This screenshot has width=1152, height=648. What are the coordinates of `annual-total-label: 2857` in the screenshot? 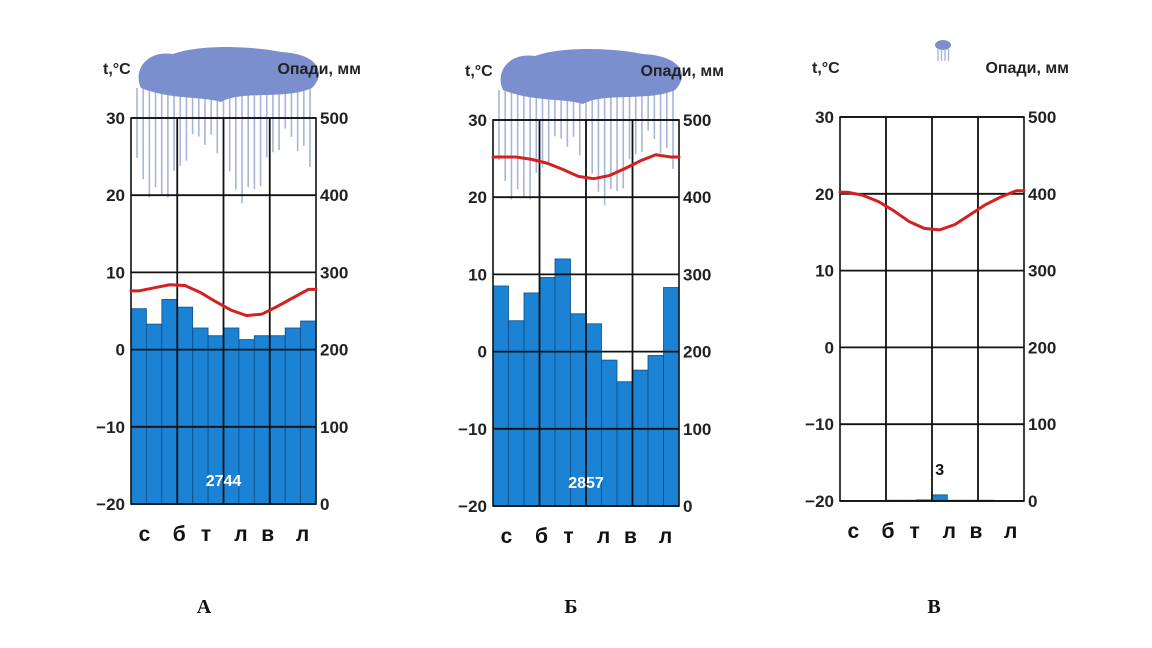 It's located at (586, 483).